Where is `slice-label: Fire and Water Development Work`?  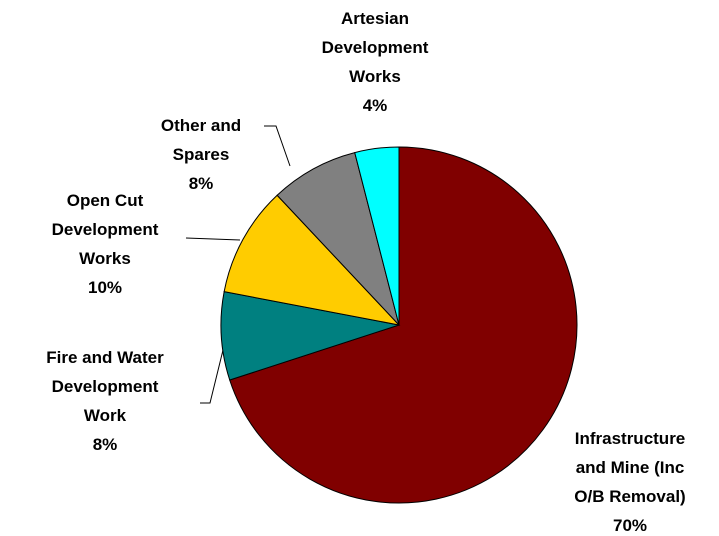
slice-label: Fire and Water Development Work is located at coordinates (105, 386).